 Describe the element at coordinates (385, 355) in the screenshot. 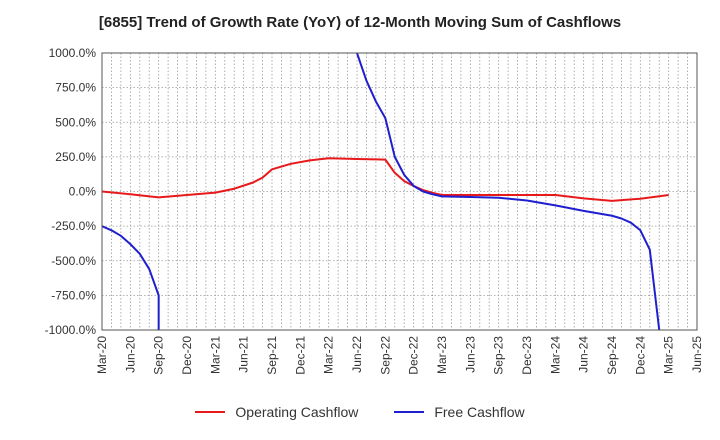

I see `x-tick-label: Sep-22` at that location.